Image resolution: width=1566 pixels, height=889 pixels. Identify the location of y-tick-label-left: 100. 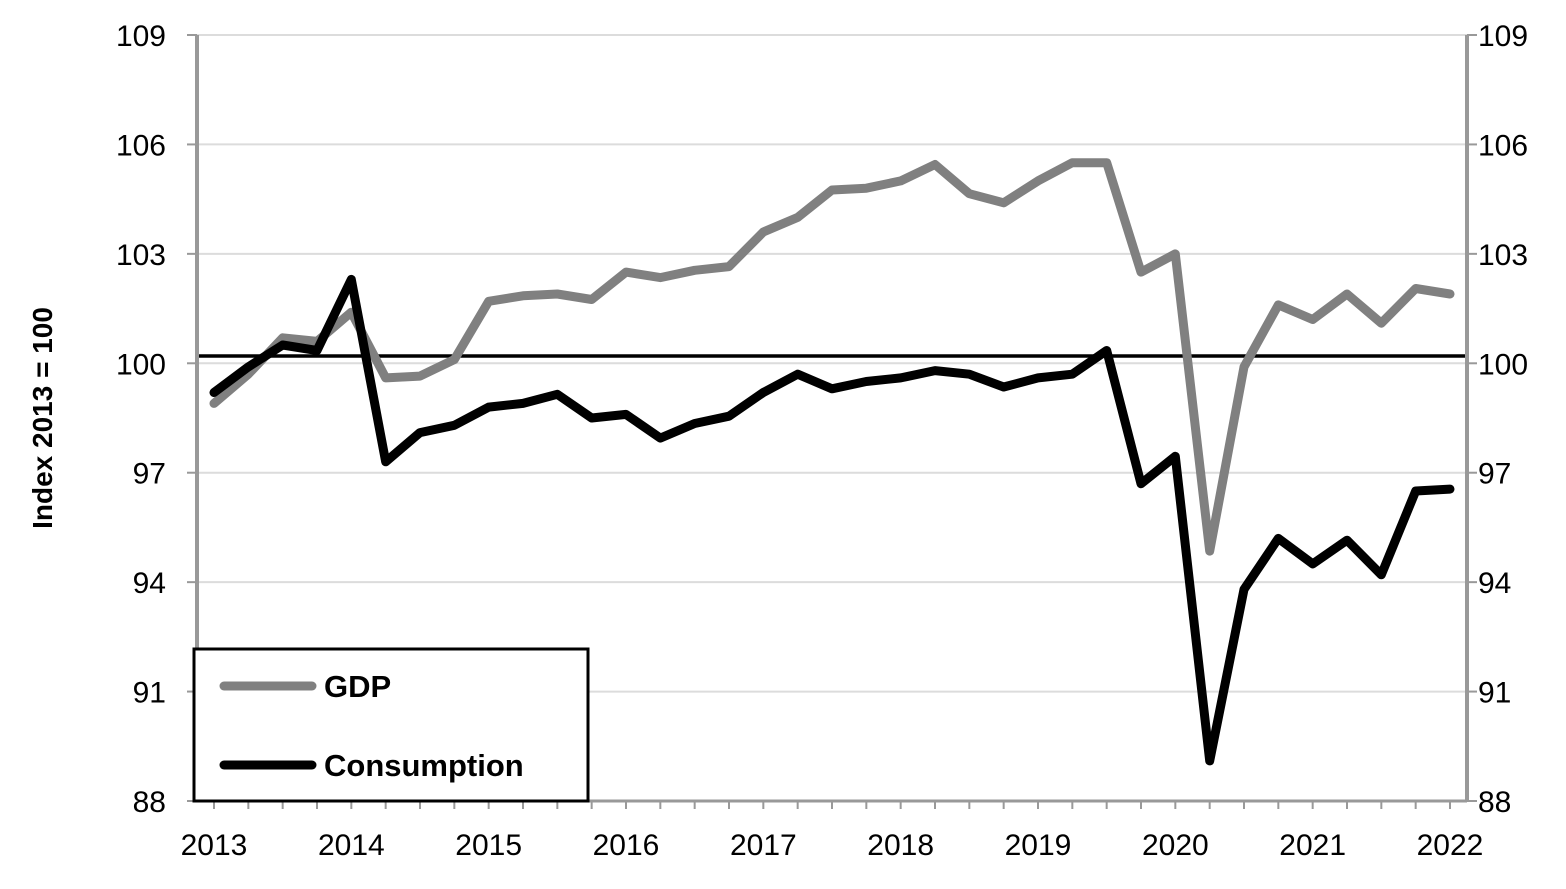
(141, 364).